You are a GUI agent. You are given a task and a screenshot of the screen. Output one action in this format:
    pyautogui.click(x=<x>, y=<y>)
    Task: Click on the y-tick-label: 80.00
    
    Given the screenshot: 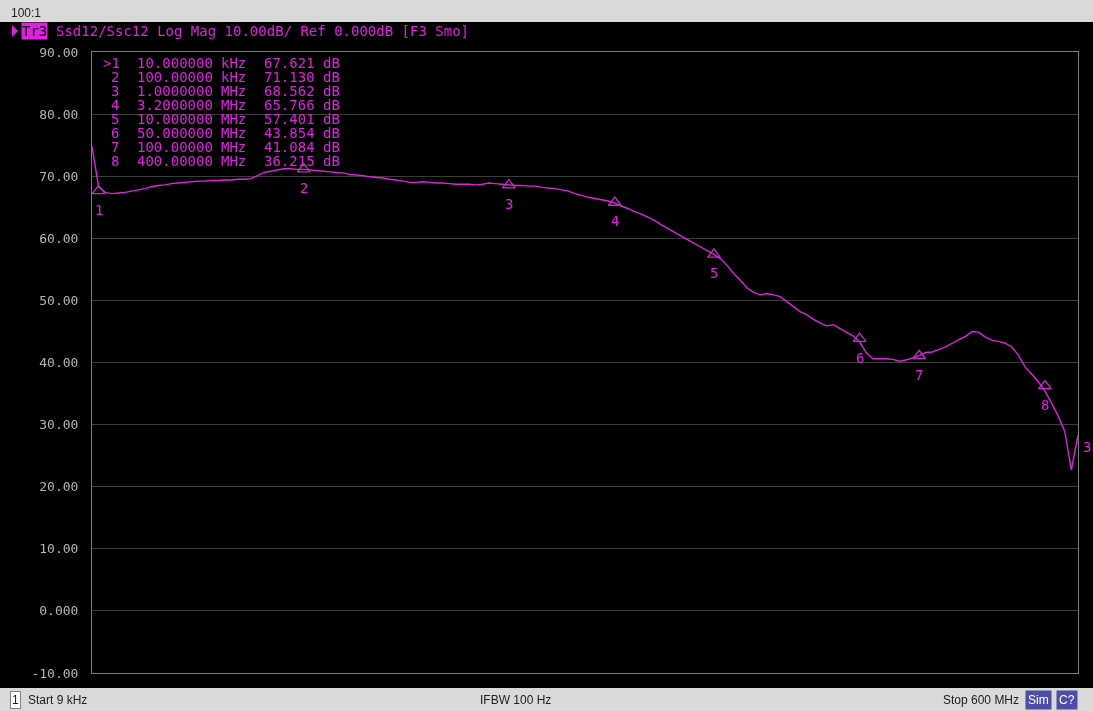 What is the action you would take?
    pyautogui.click(x=59, y=114)
    